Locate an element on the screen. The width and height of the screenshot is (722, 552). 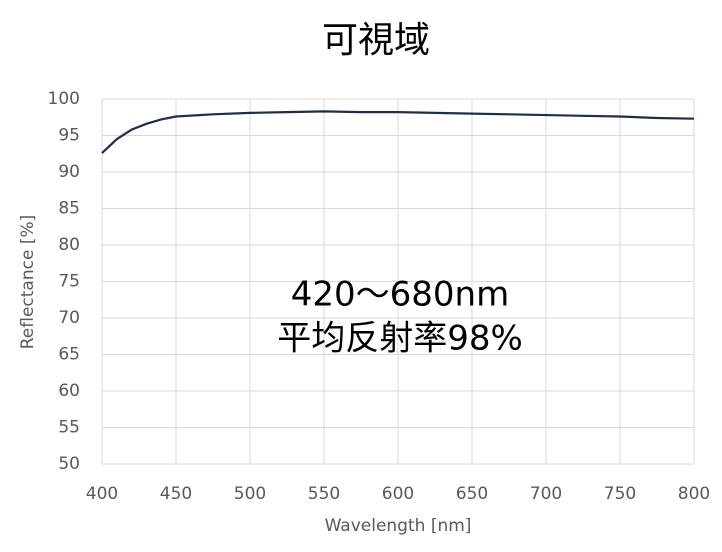
y-tick-label: 50 is located at coordinates (69, 464).